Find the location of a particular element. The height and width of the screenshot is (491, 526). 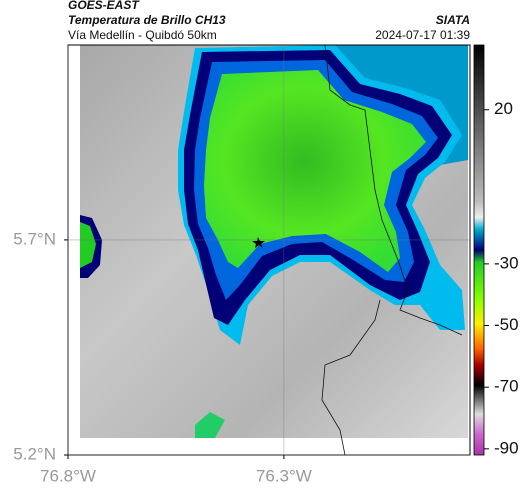

colorbar-tick-label: -90 is located at coordinates (506, 447).